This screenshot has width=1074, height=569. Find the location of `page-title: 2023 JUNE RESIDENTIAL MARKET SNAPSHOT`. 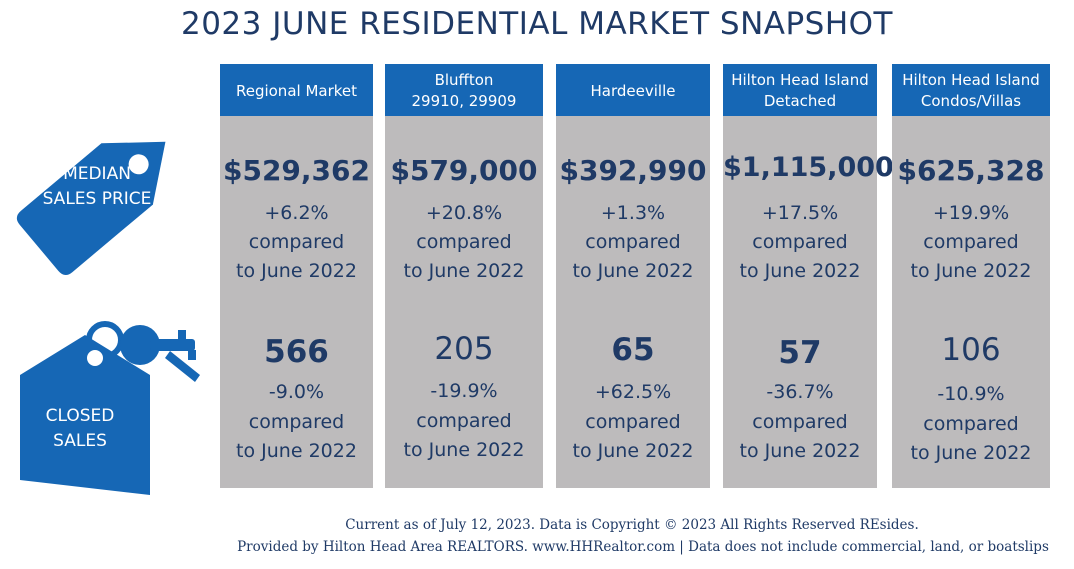

page-title: 2023 JUNE RESIDENTIAL MARKET SNAPSHOT is located at coordinates (536, 24).